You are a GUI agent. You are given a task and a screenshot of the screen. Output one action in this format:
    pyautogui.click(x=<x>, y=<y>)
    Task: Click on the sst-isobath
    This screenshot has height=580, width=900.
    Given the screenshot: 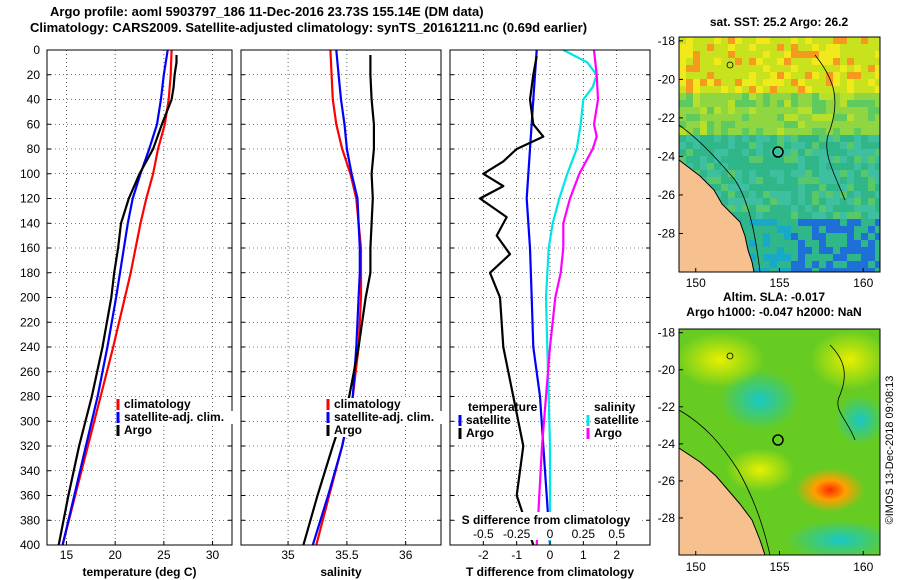 What is the action you would take?
    pyautogui.click(x=762, y=163)
    